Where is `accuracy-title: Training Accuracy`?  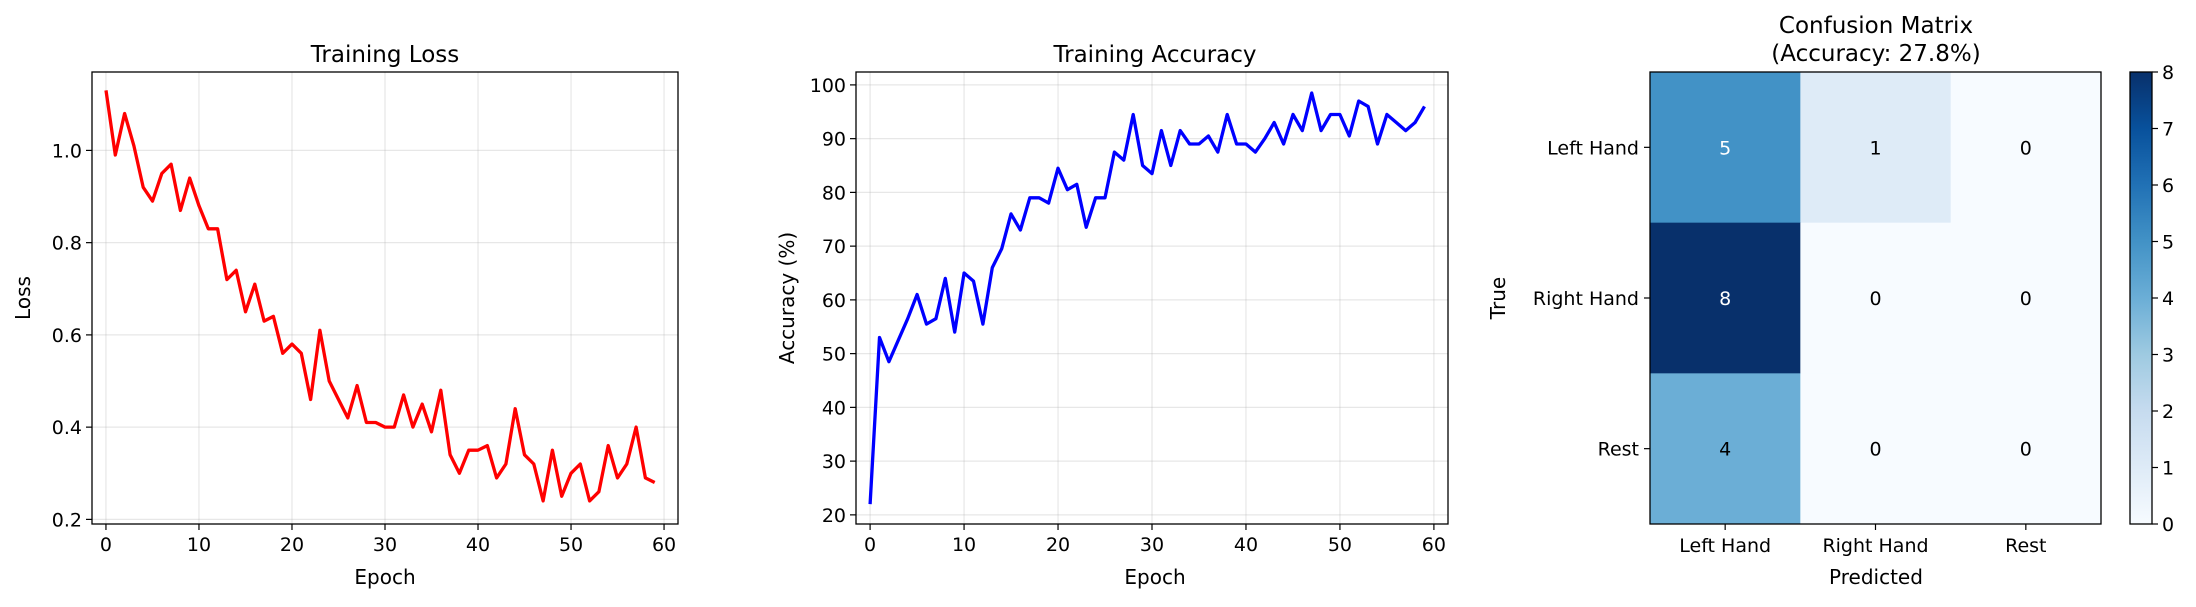 accuracy-title: Training Accuracy is located at coordinates (1154, 55).